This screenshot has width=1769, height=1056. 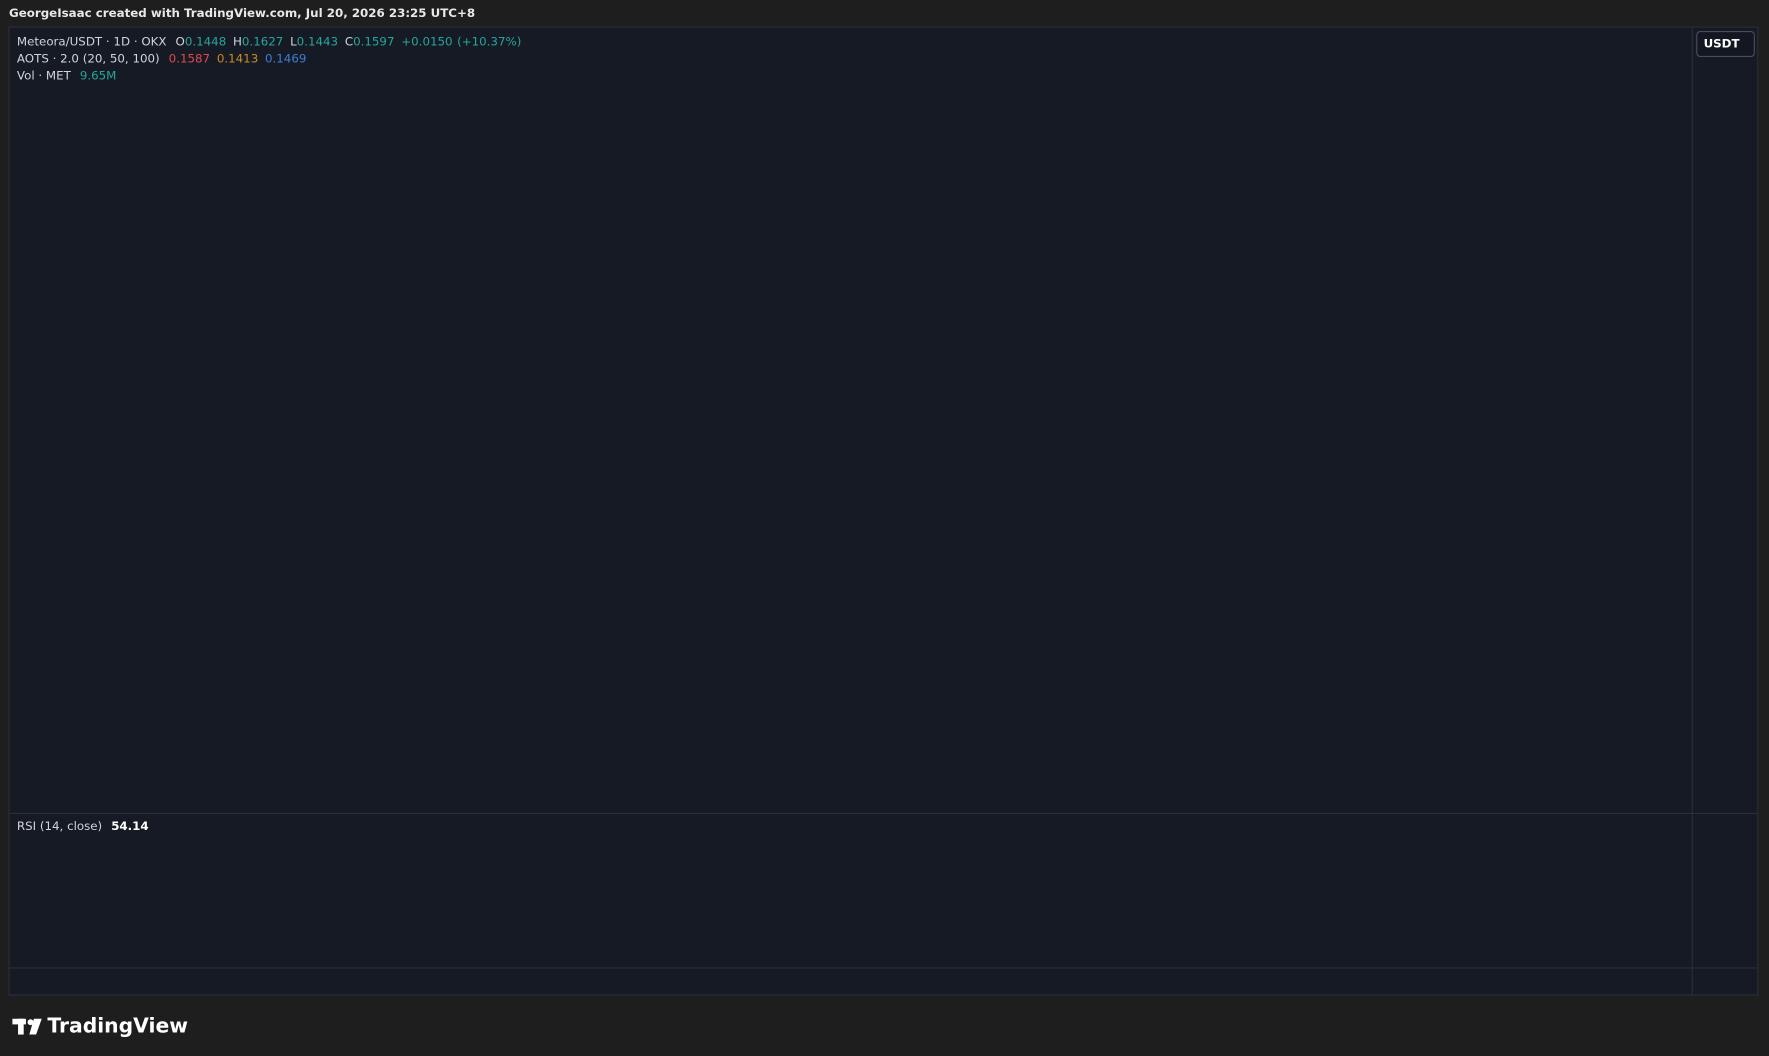 What do you see at coordinates (59, 825) in the screenshot?
I see `rsi-name: RSI (14, close)` at bounding box center [59, 825].